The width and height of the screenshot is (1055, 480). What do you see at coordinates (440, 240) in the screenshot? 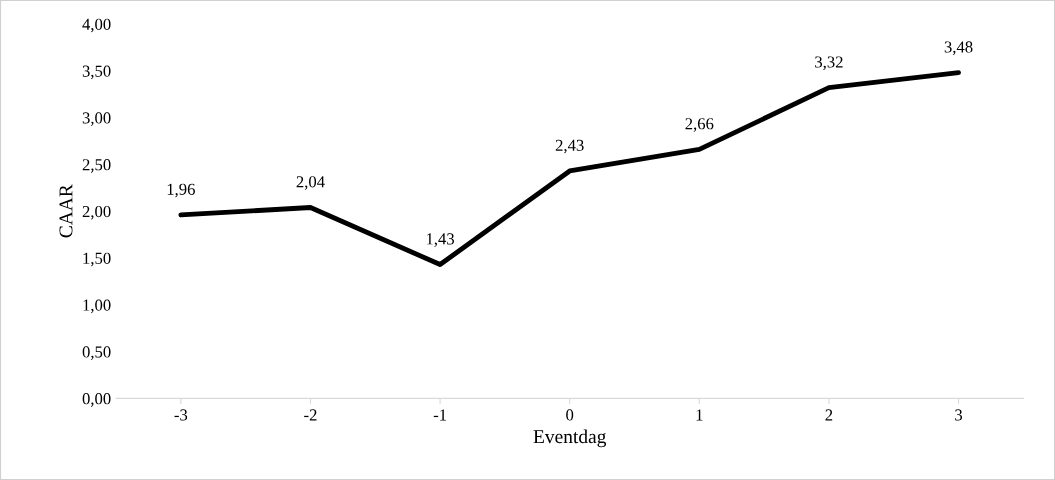
I see `data-label: 1,43` at bounding box center [440, 240].